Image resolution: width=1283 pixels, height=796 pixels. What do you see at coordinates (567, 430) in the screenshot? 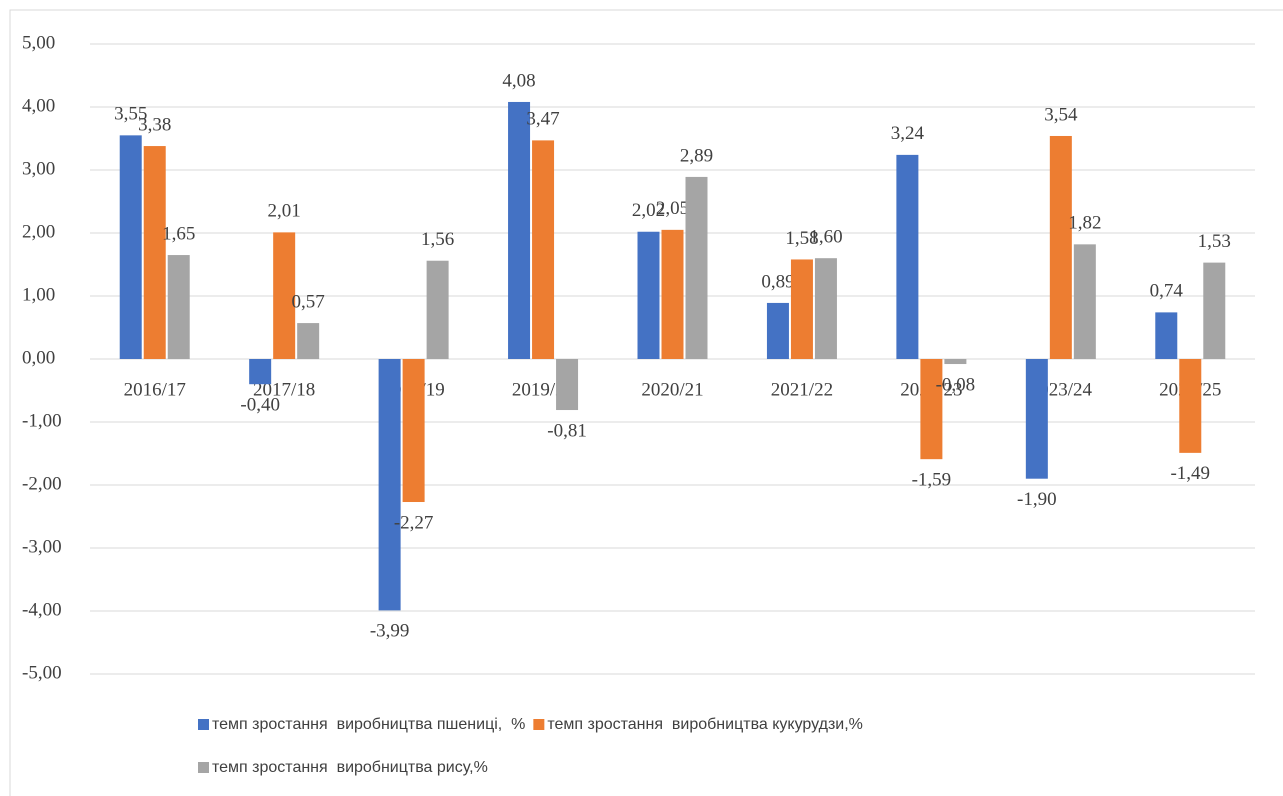
I see `data-label: -0,81` at bounding box center [567, 430].